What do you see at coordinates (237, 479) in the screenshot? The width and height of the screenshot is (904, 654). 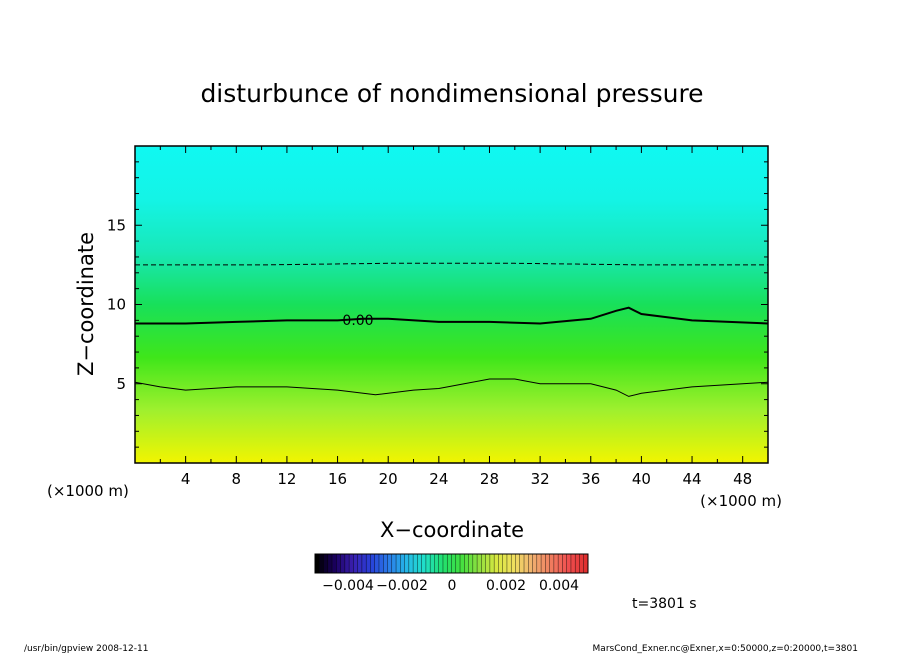 I see `x-tick-label: 8` at bounding box center [237, 479].